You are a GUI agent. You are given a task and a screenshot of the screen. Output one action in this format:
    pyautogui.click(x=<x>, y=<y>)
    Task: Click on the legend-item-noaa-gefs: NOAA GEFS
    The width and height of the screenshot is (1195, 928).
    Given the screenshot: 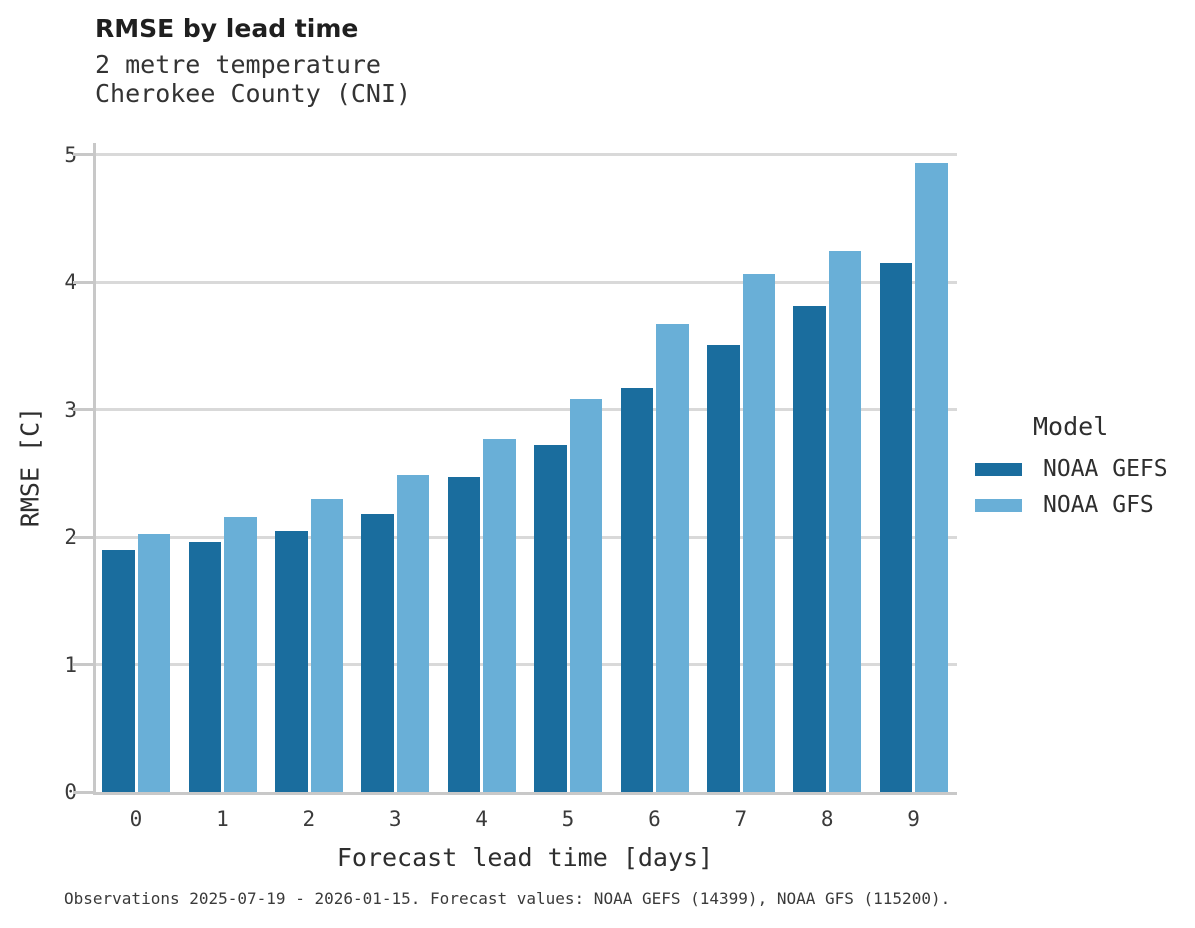 What is the action you would take?
    pyautogui.click(x=1085, y=469)
    